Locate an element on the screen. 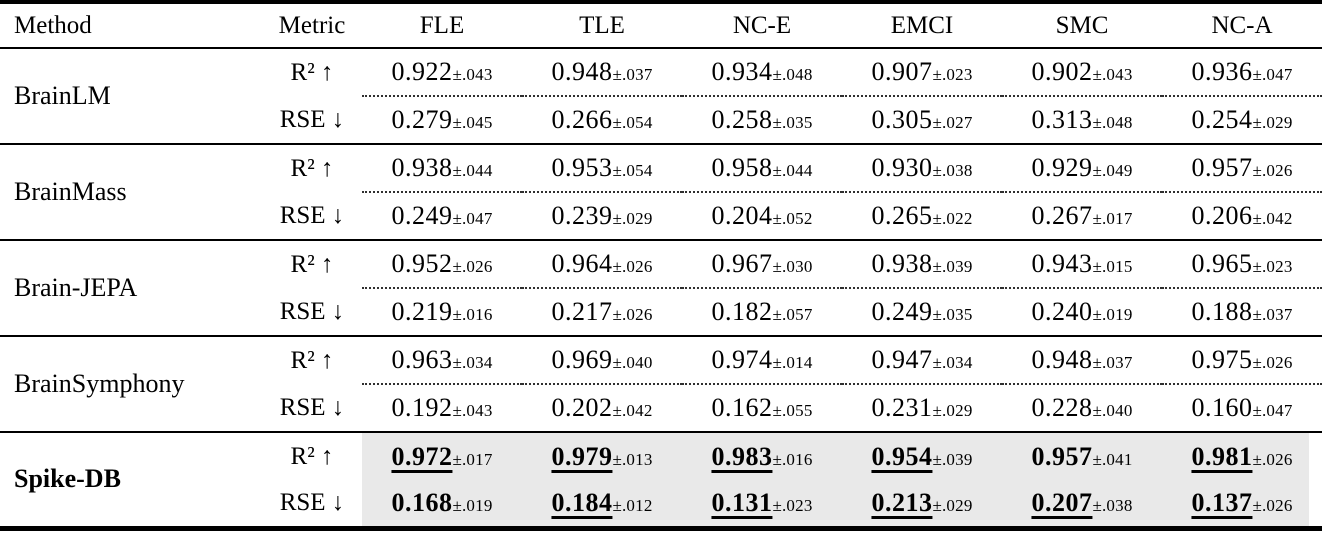  value-main: 0.958 is located at coordinates (742, 167).